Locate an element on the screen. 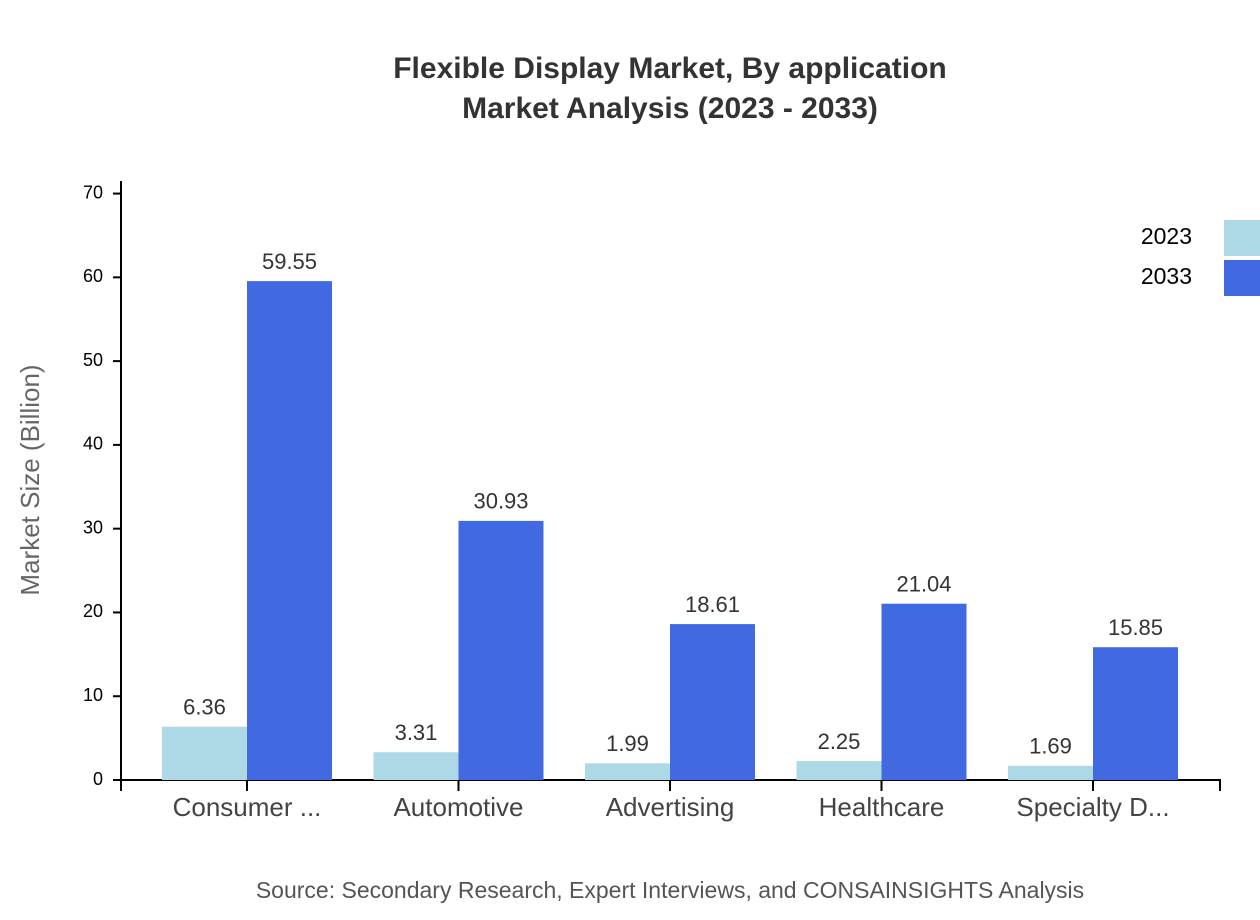  value-label: 1.99 is located at coordinates (627, 743).